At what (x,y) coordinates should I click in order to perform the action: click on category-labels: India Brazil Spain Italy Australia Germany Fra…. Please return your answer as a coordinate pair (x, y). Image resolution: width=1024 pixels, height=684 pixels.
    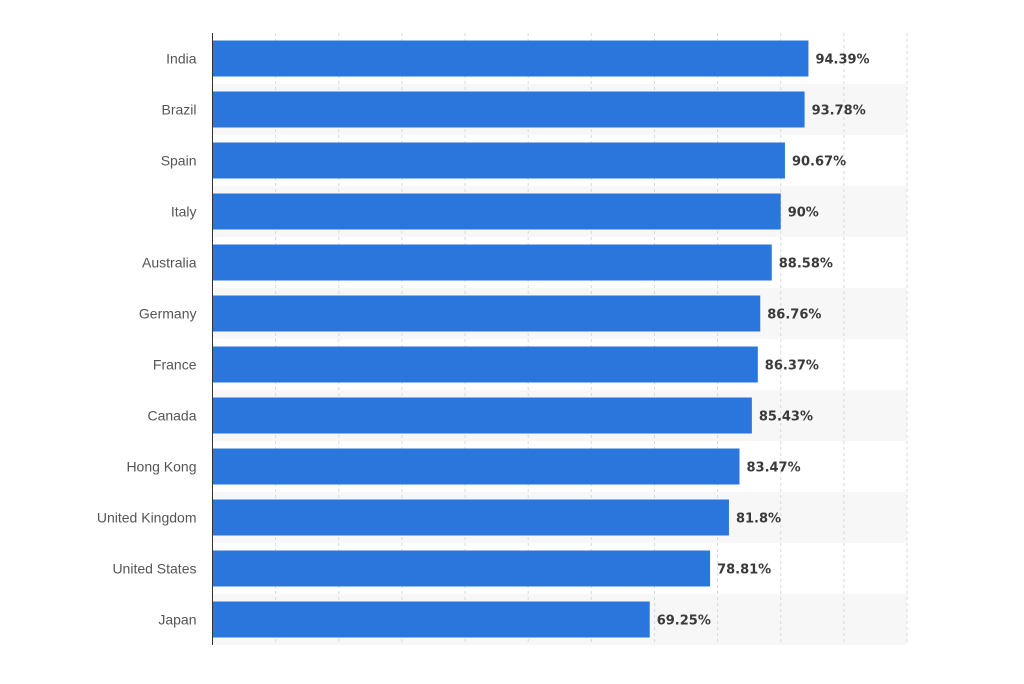
    Looking at the image, I should click on (147, 339).